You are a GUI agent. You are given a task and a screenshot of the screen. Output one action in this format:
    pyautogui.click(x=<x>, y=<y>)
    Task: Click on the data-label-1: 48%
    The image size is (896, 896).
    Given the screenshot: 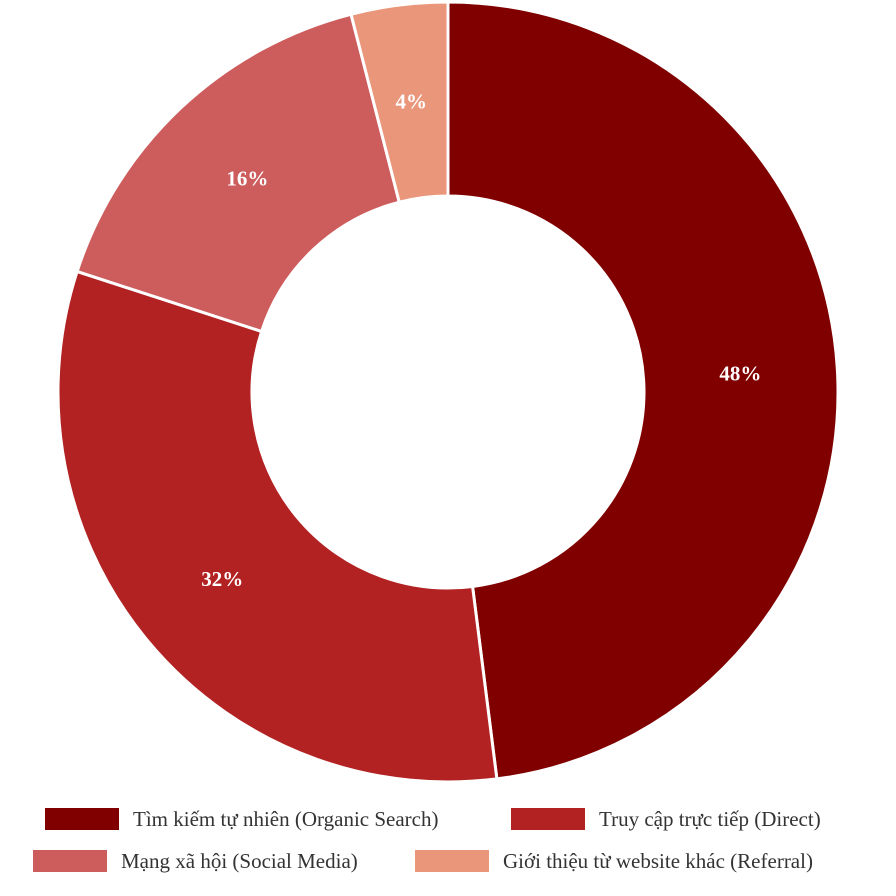 What is the action you would take?
    pyautogui.click(x=740, y=374)
    